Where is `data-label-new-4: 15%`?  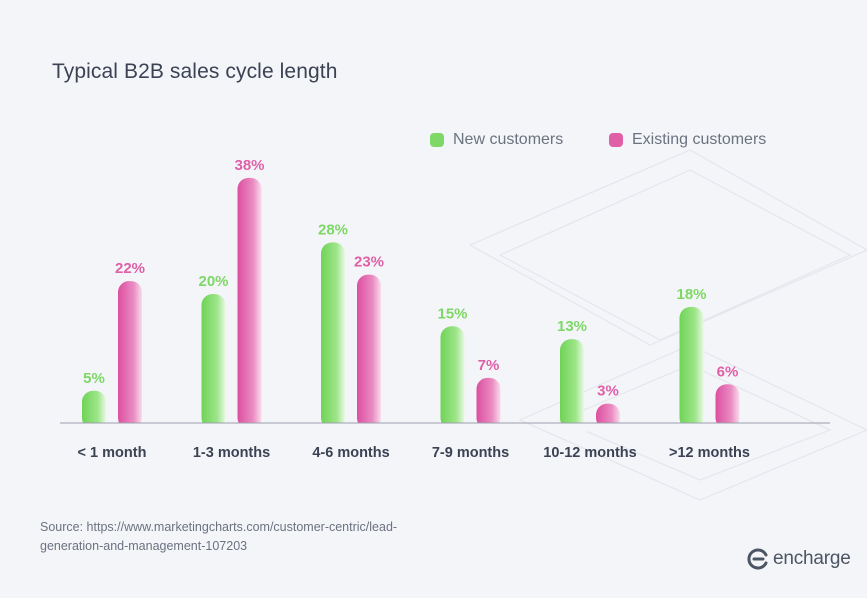 data-label-new-4: 15% is located at coordinates (452, 313).